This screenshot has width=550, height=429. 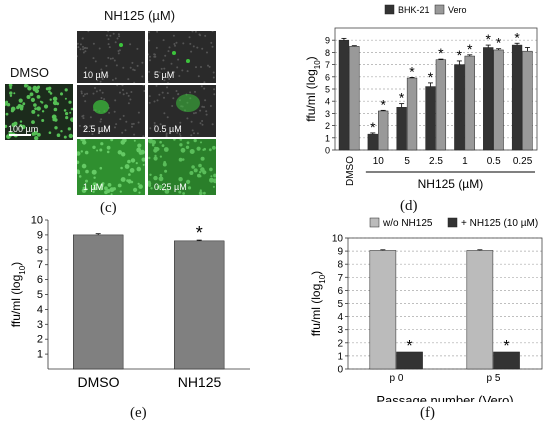 I want to click on plot-frame, so click(x=445, y=303).